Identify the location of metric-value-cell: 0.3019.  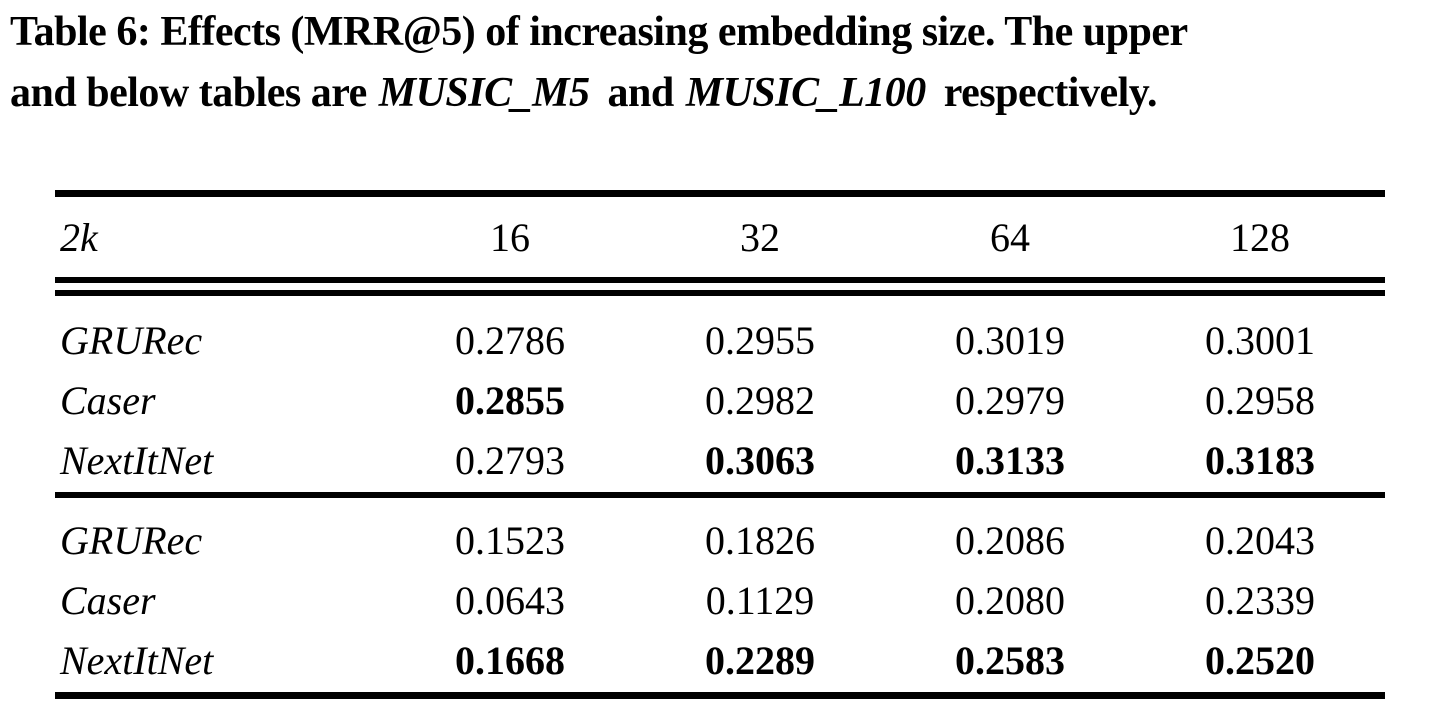
(1010, 340).